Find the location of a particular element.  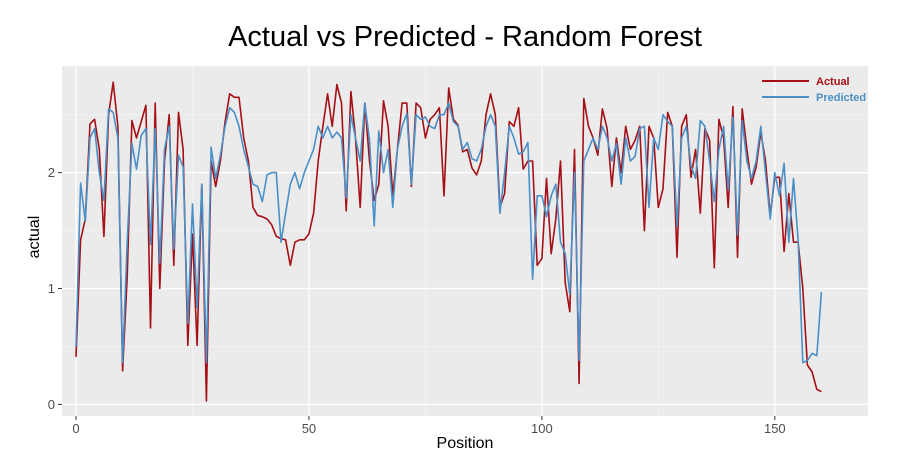

x-axis-ticks: 0 50 100 150 is located at coordinates (429, 426).